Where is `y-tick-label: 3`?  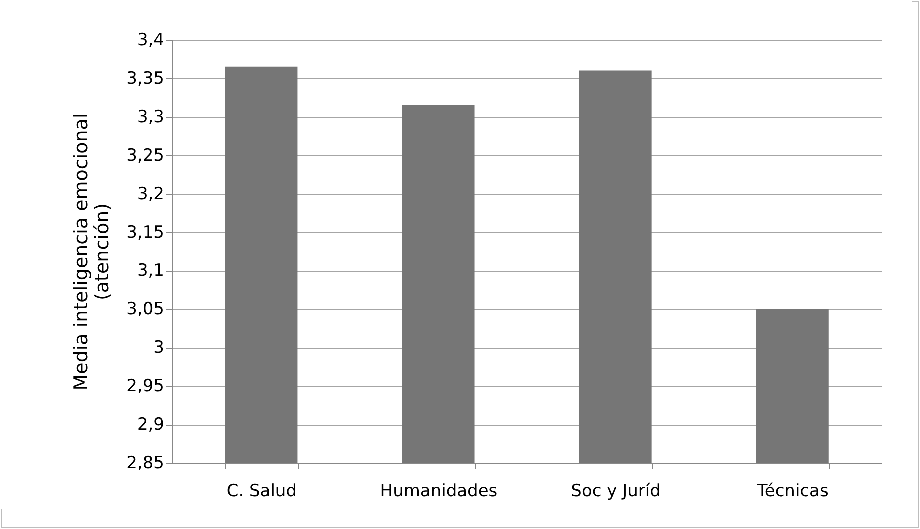 y-tick-label: 3 is located at coordinates (159, 348).